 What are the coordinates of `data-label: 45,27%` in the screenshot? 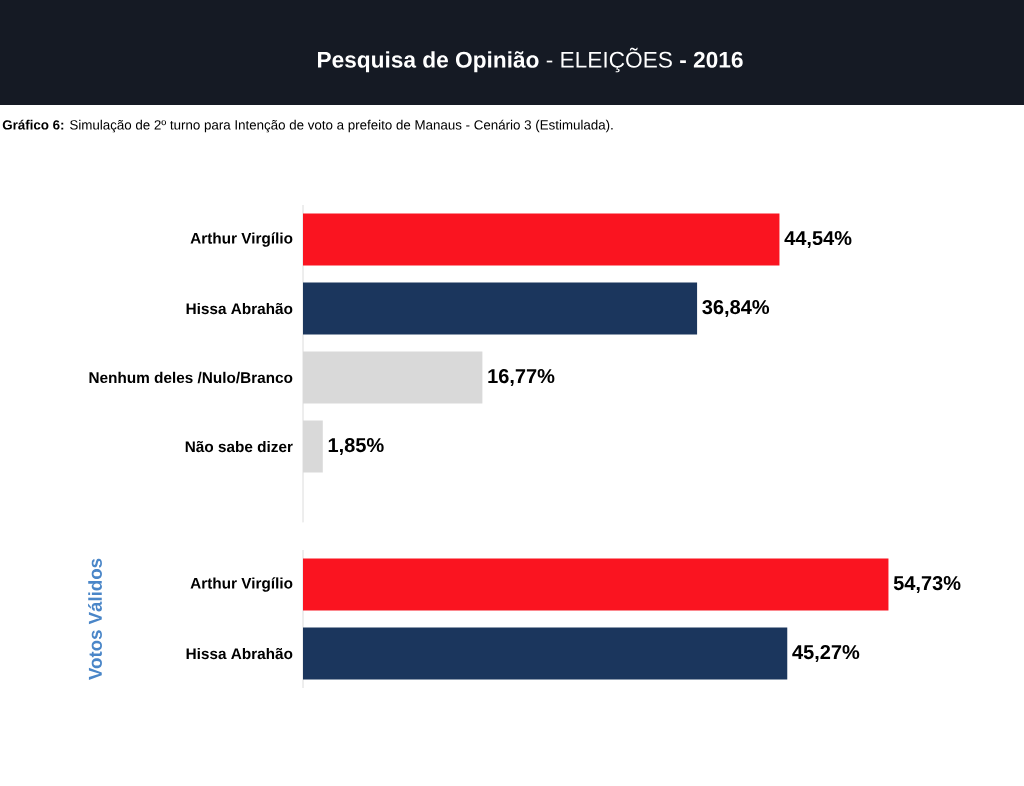 It's located at (826, 653).